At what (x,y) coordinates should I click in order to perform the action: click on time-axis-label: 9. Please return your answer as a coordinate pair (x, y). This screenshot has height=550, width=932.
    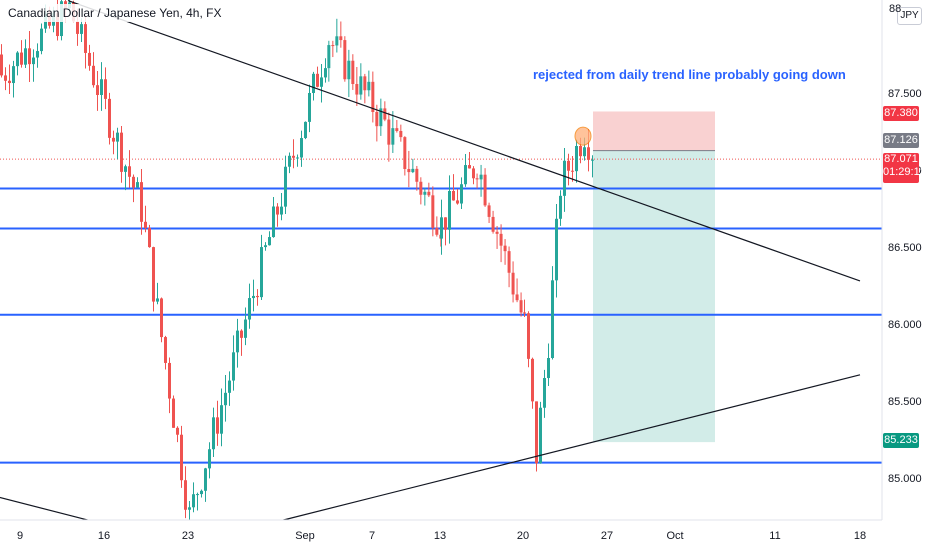
    Looking at the image, I should click on (20, 536).